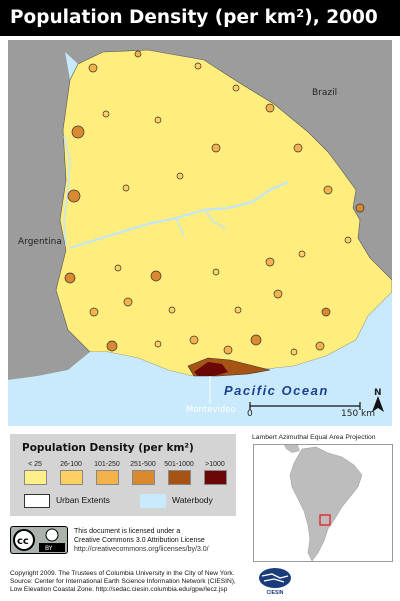 This screenshot has height=601, width=400. I want to click on inset-locator-map, so click(323, 503).